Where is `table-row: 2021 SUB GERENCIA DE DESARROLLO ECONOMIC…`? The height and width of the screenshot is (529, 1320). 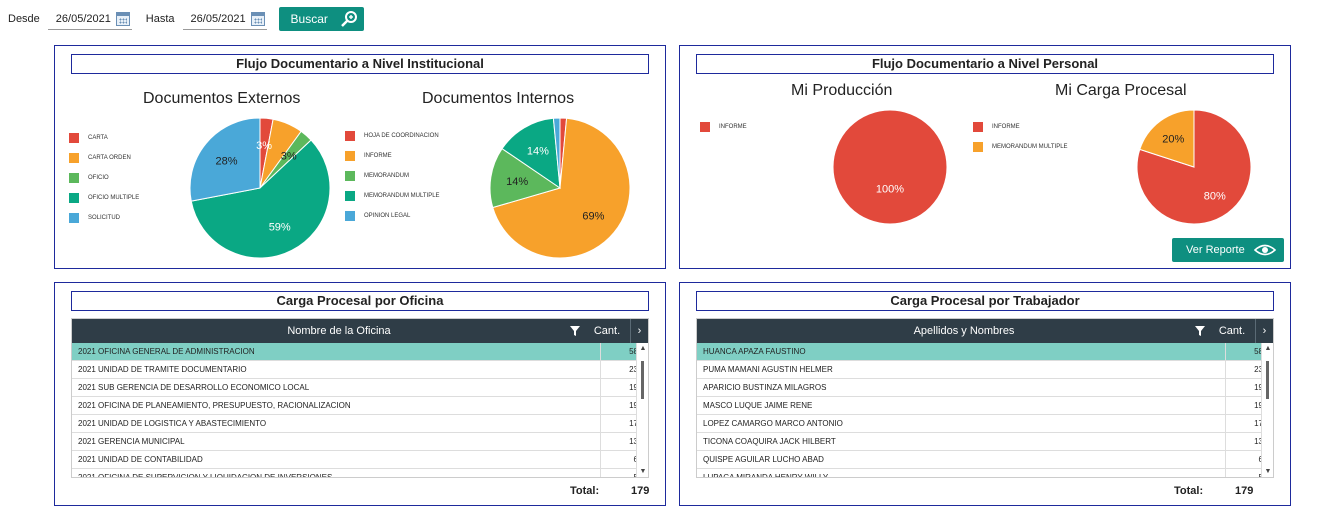 table-row: 2021 SUB GERENCIA DE DESARROLLO ECONOMIC… is located at coordinates (360, 387).